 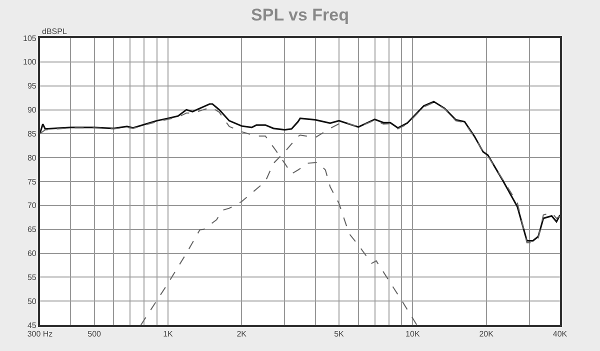 What do you see at coordinates (32, 277) in the screenshot?
I see `y-tick-label: 55` at bounding box center [32, 277].